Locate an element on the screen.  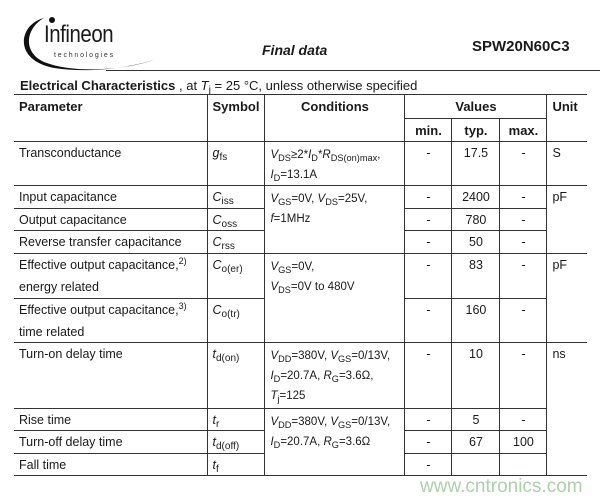
condition-part: , is located at coordinates (379, 155).